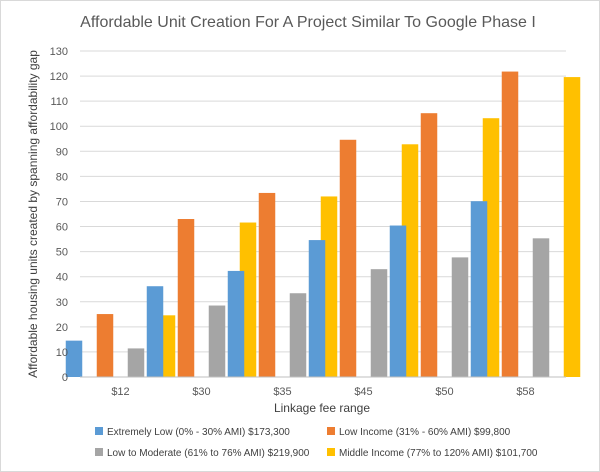 This screenshot has height=472, width=600. What do you see at coordinates (120, 392) in the screenshot?
I see `x-tick-label: $12` at bounding box center [120, 392].